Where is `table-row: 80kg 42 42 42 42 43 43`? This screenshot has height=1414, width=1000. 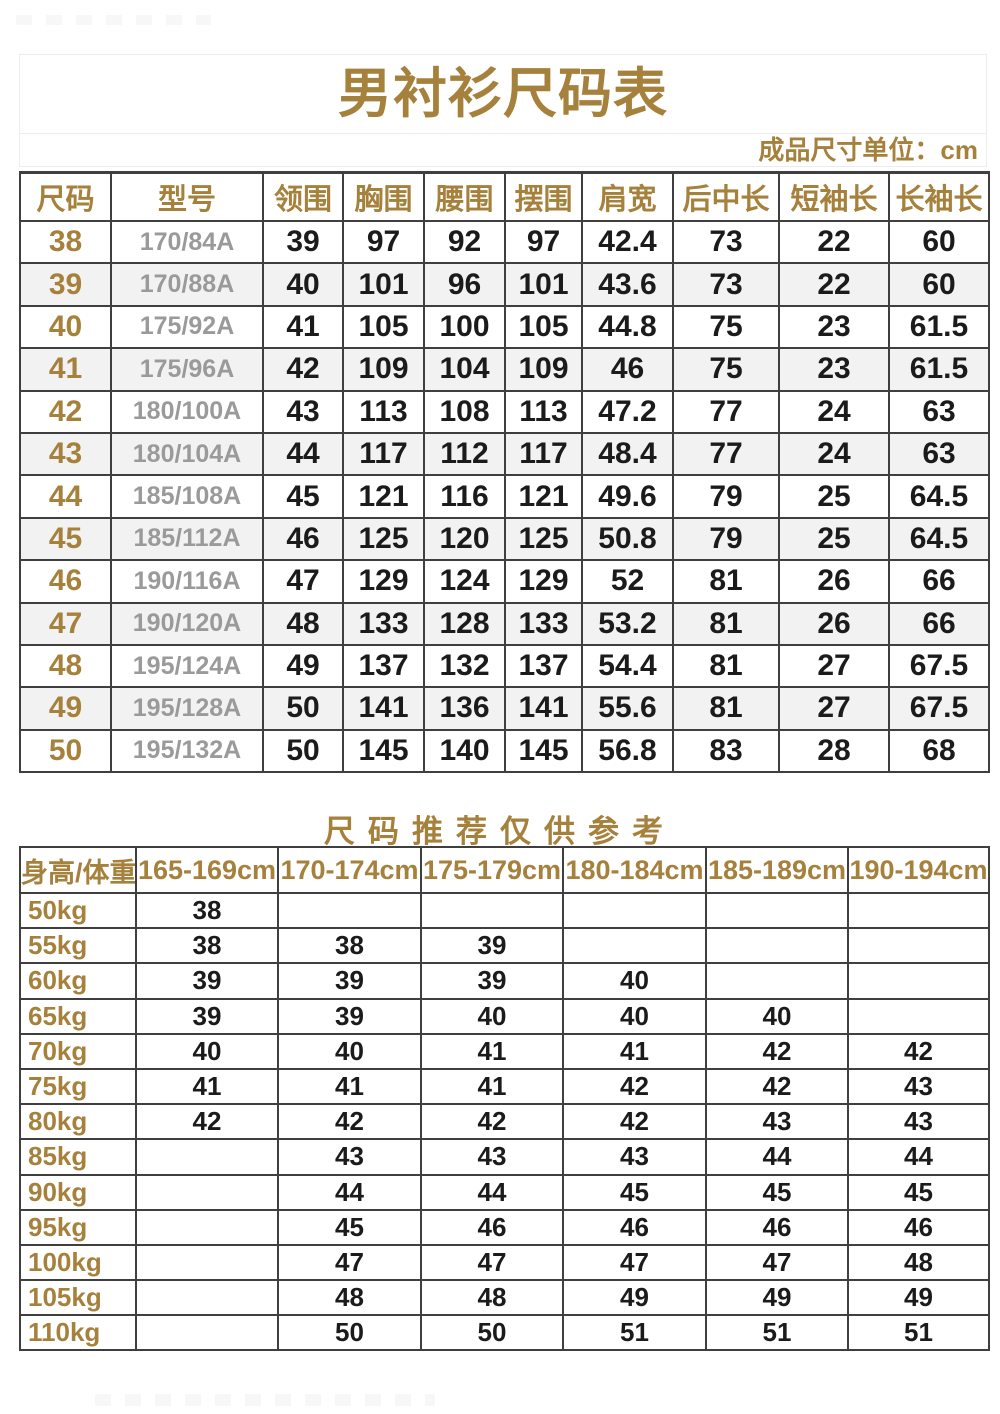
table-row: 80kg 42 42 42 42 43 43 is located at coordinates (504, 1122).